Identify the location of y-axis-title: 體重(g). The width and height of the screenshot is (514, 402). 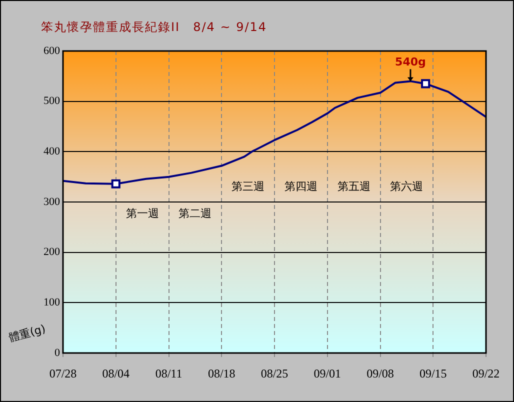
(27, 333).